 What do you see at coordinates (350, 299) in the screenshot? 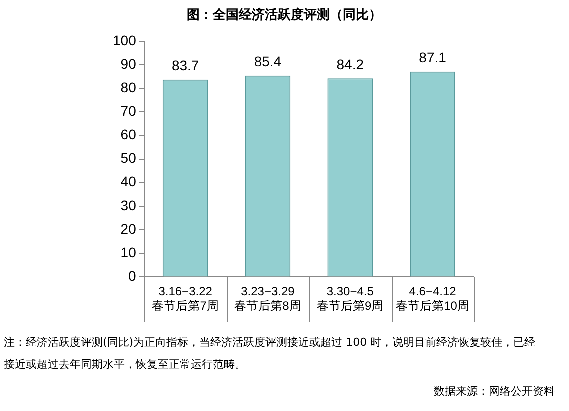
I see `x-tick-label: 3.30−4.5 春节后第9周` at bounding box center [350, 299].